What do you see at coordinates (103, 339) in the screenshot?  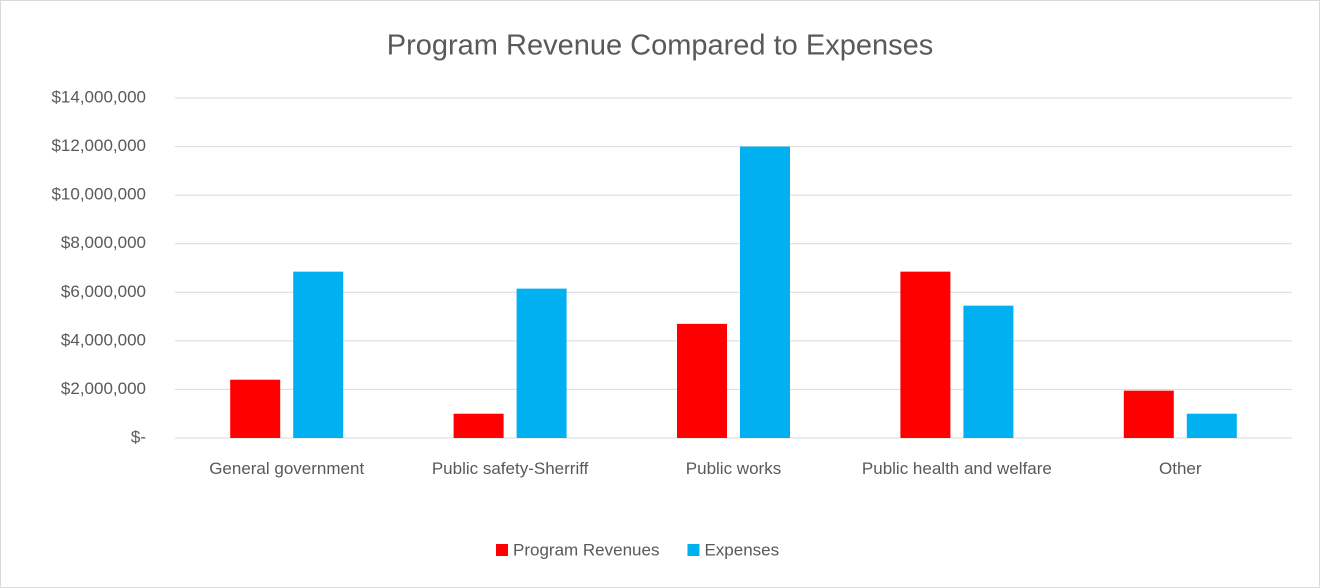 I see `y-tick-label: $4,000,000` at bounding box center [103, 339].